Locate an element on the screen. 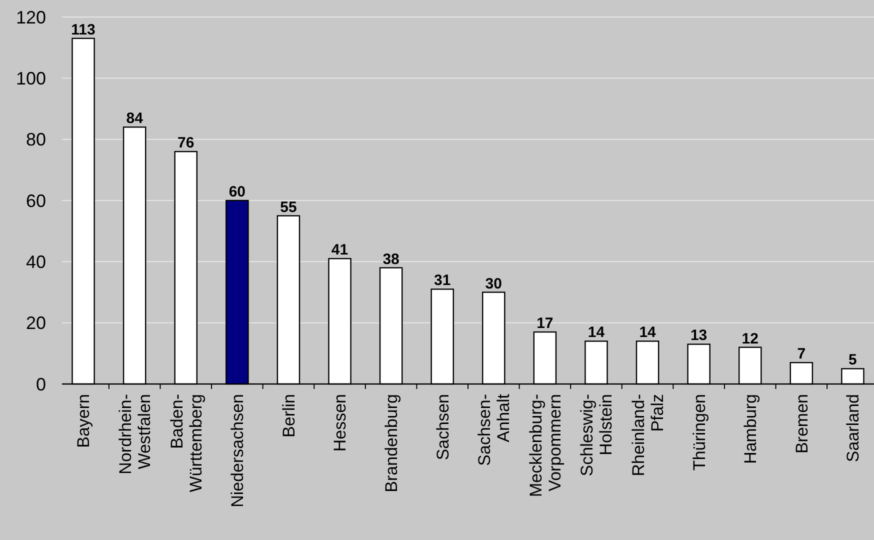  x-tick-label: Hessen is located at coordinates (340, 423).